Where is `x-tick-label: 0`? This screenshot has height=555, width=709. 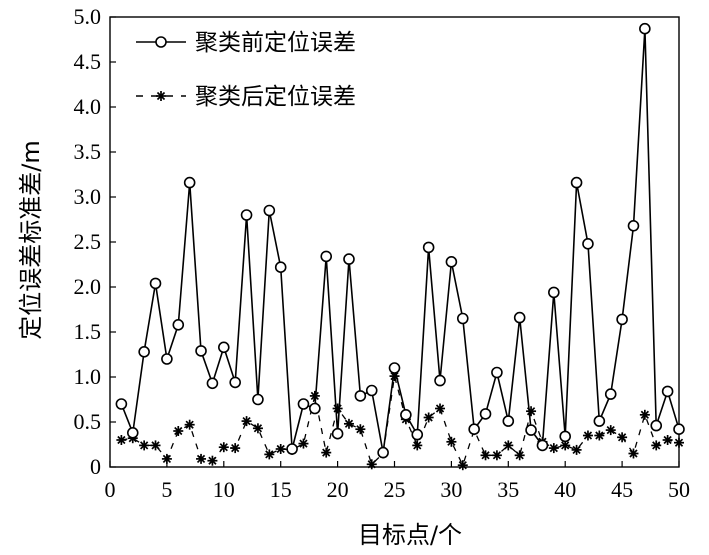
x-tick-label: 0 is located at coordinates (110, 489).